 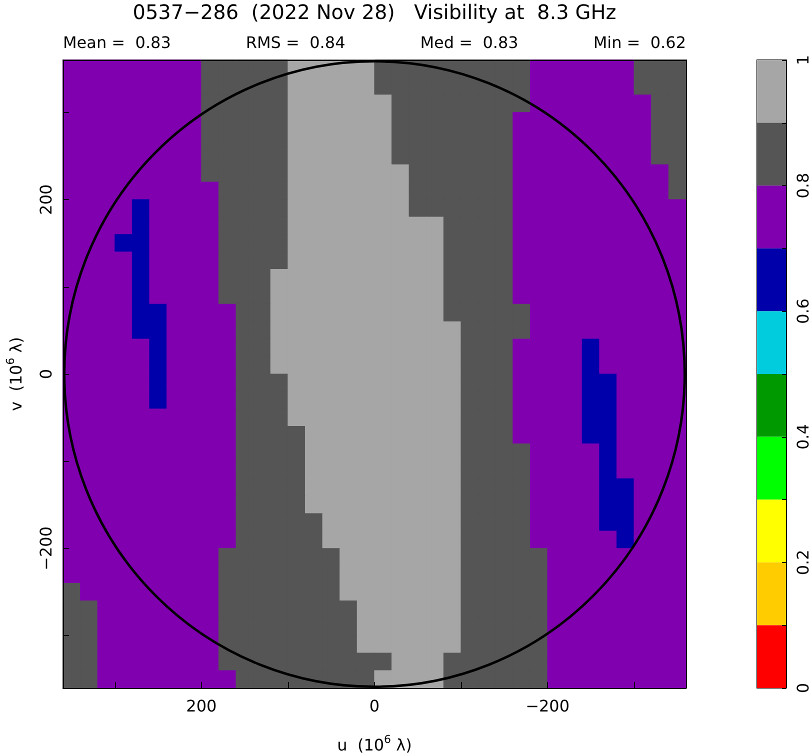 I want to click on x-tick-label: 200, so click(x=201, y=706).